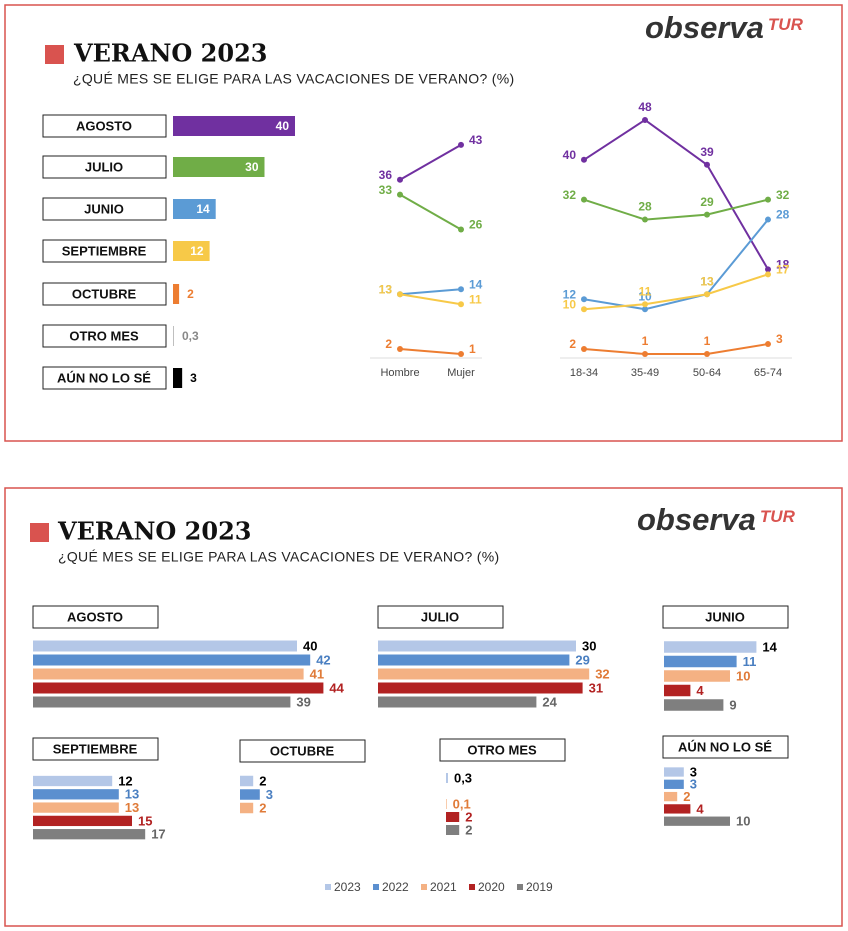 This screenshot has height=931, width=848. What do you see at coordinates (700, 808) in the screenshot?
I see `value-label: 4` at bounding box center [700, 808].